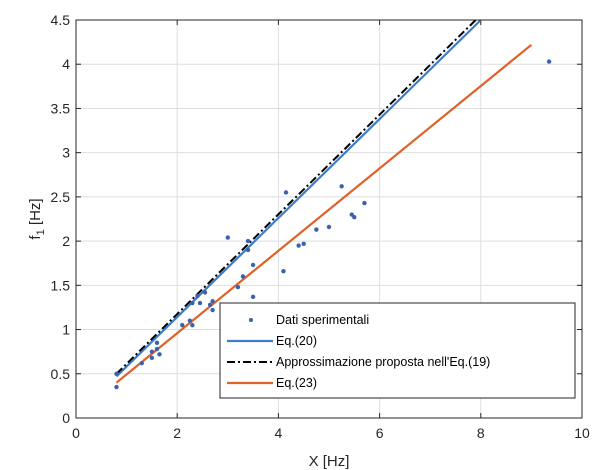  I want to click on y-axis-label-main: f, so click(35, 237).